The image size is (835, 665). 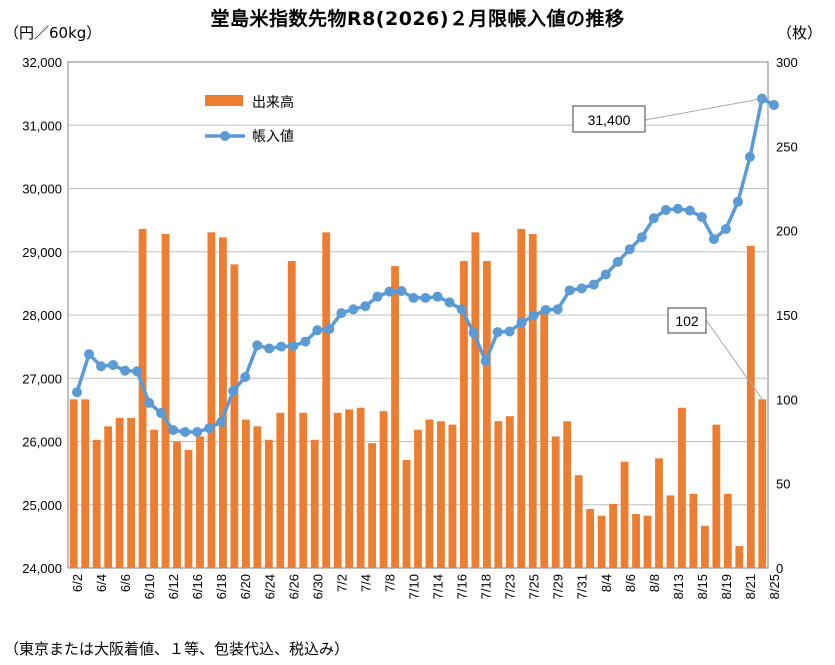 What do you see at coordinates (42, 315) in the screenshot?
I see `left-axis-tick-label: 28,000` at bounding box center [42, 315].